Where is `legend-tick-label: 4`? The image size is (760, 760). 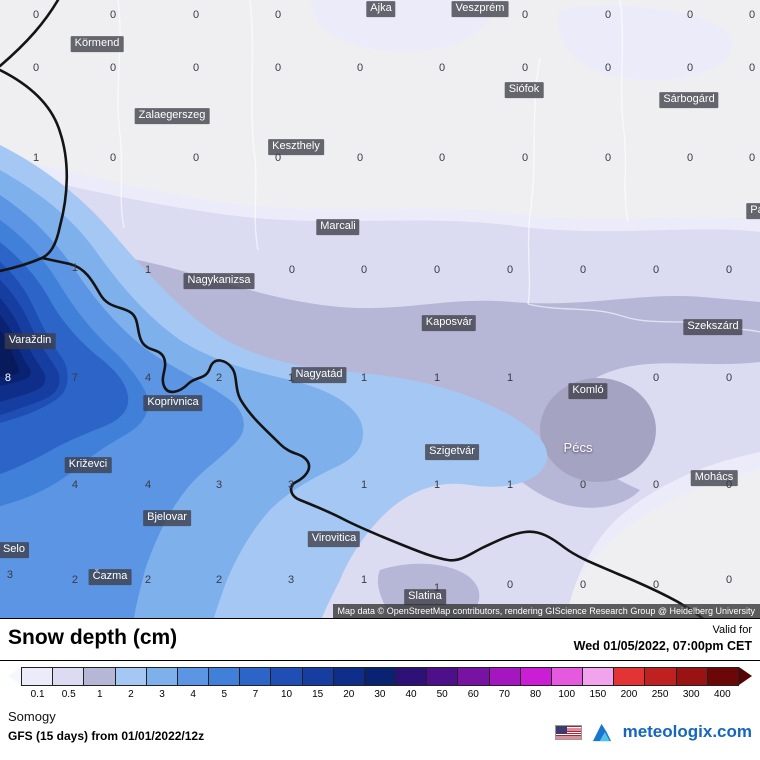 legend-tick-label: 4 is located at coordinates (193, 694).